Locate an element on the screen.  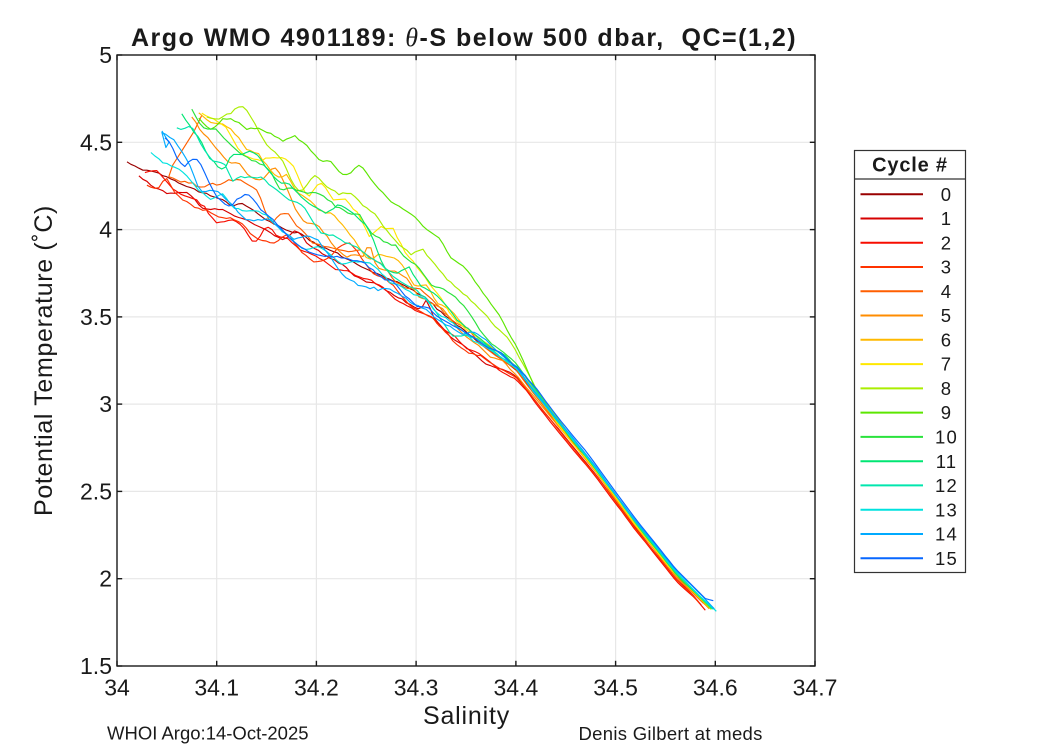
svg-text: 12 is located at coordinates (946, 485).